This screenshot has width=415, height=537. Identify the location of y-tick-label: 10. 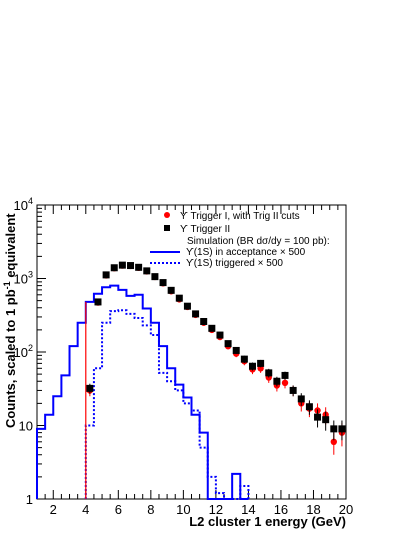
(26, 426).